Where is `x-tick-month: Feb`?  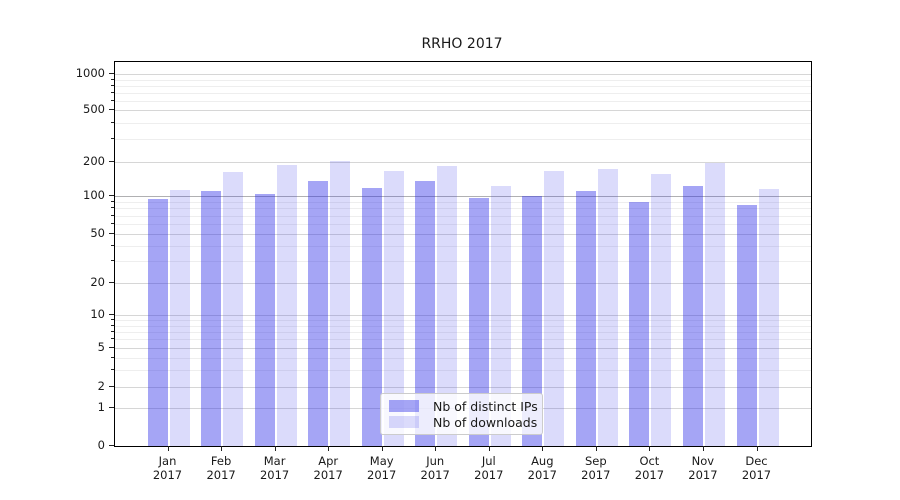 x-tick-month: Feb is located at coordinates (221, 461).